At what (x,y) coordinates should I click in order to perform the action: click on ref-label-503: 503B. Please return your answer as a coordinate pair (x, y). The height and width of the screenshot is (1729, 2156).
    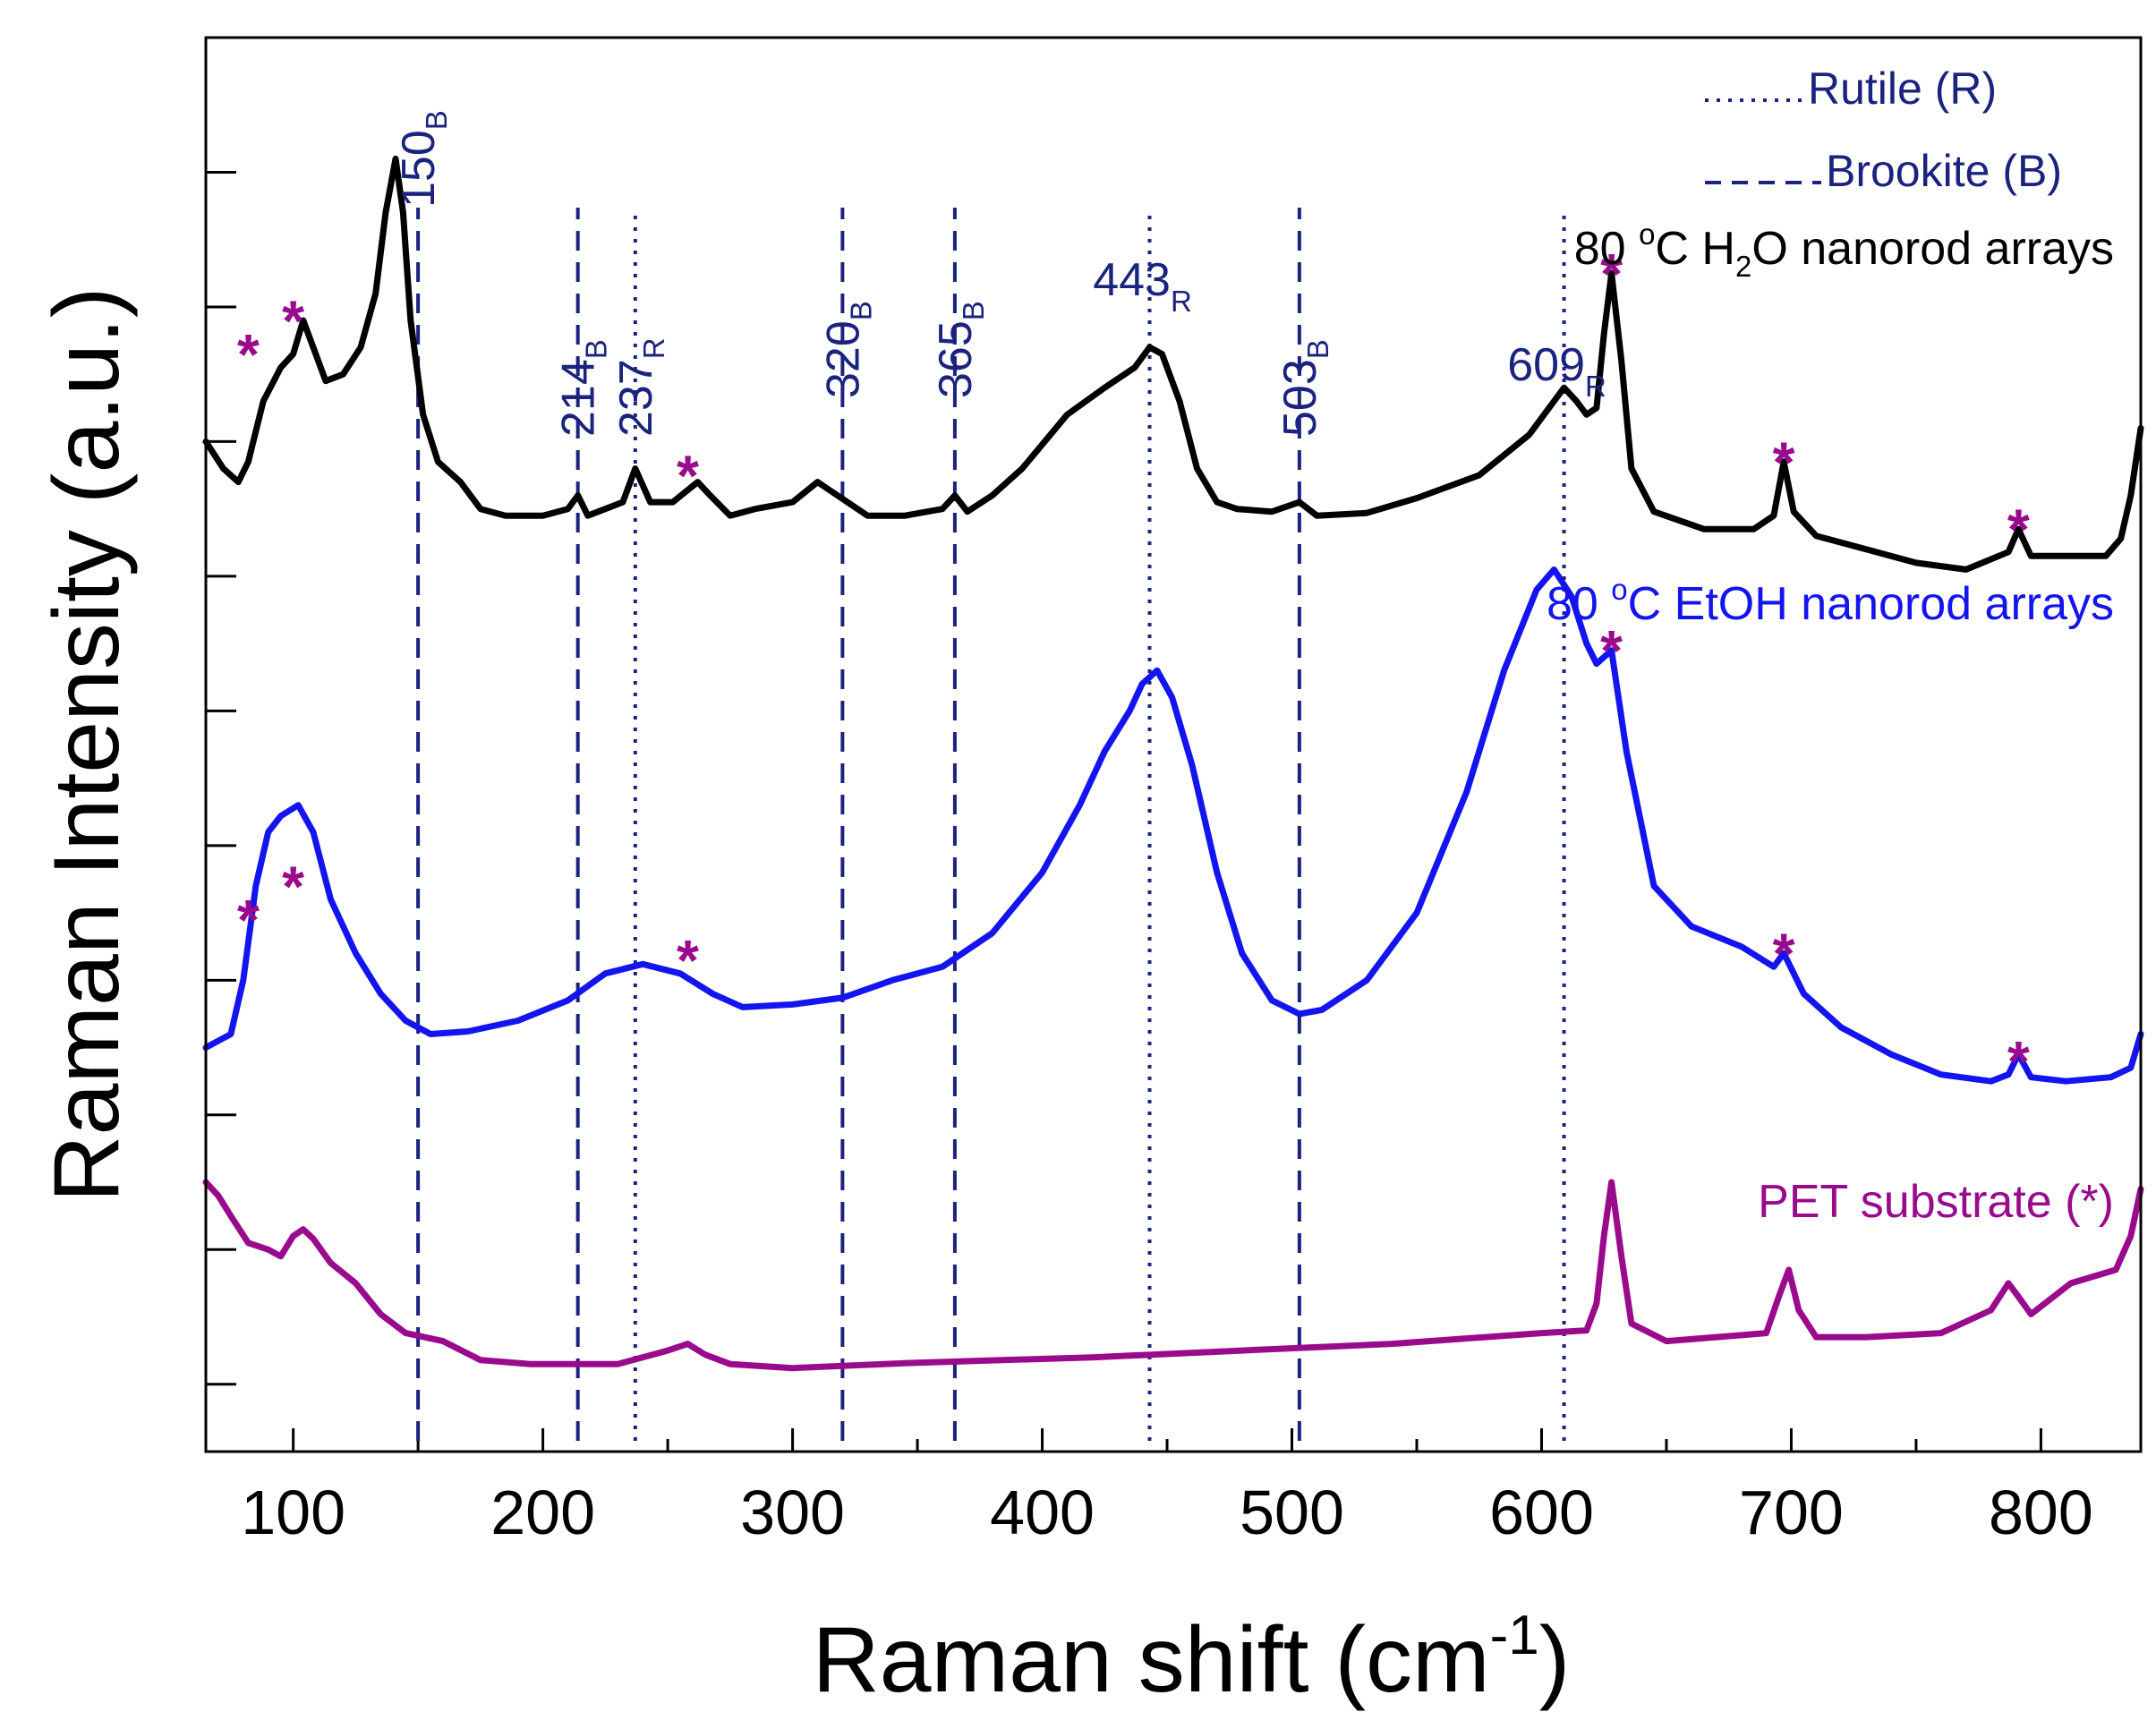
    Looking at the image, I should click on (1304, 388).